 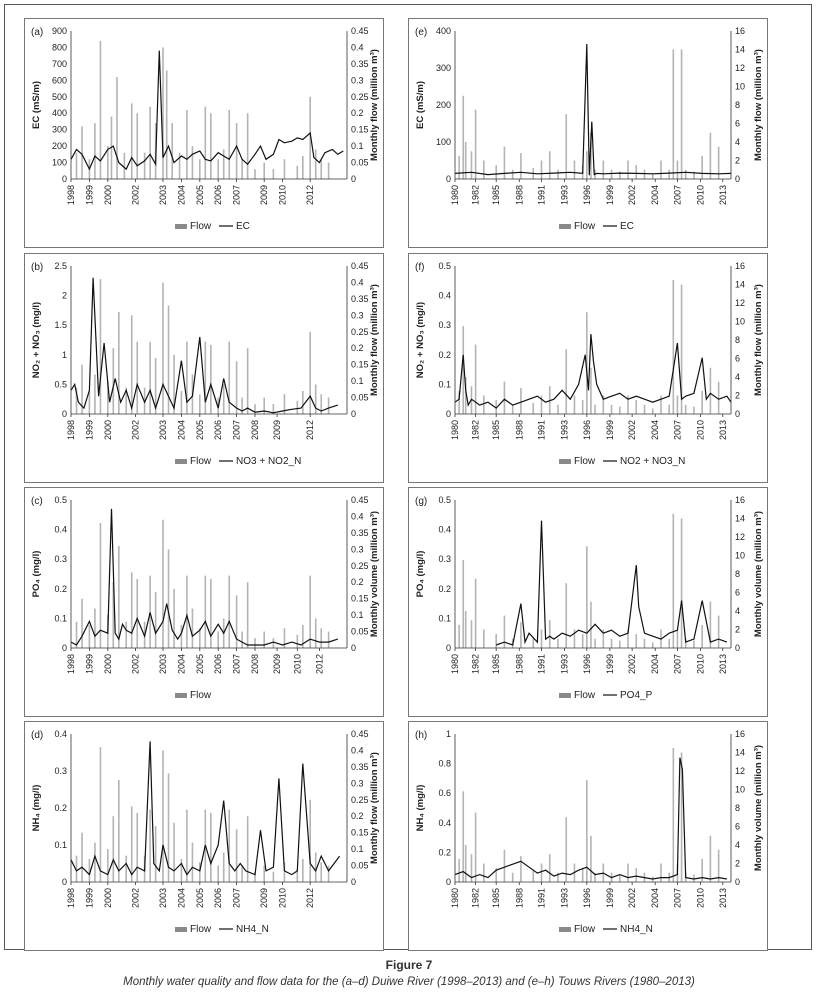 I want to click on y2-tick-label: 0.3, so click(x=357, y=315).